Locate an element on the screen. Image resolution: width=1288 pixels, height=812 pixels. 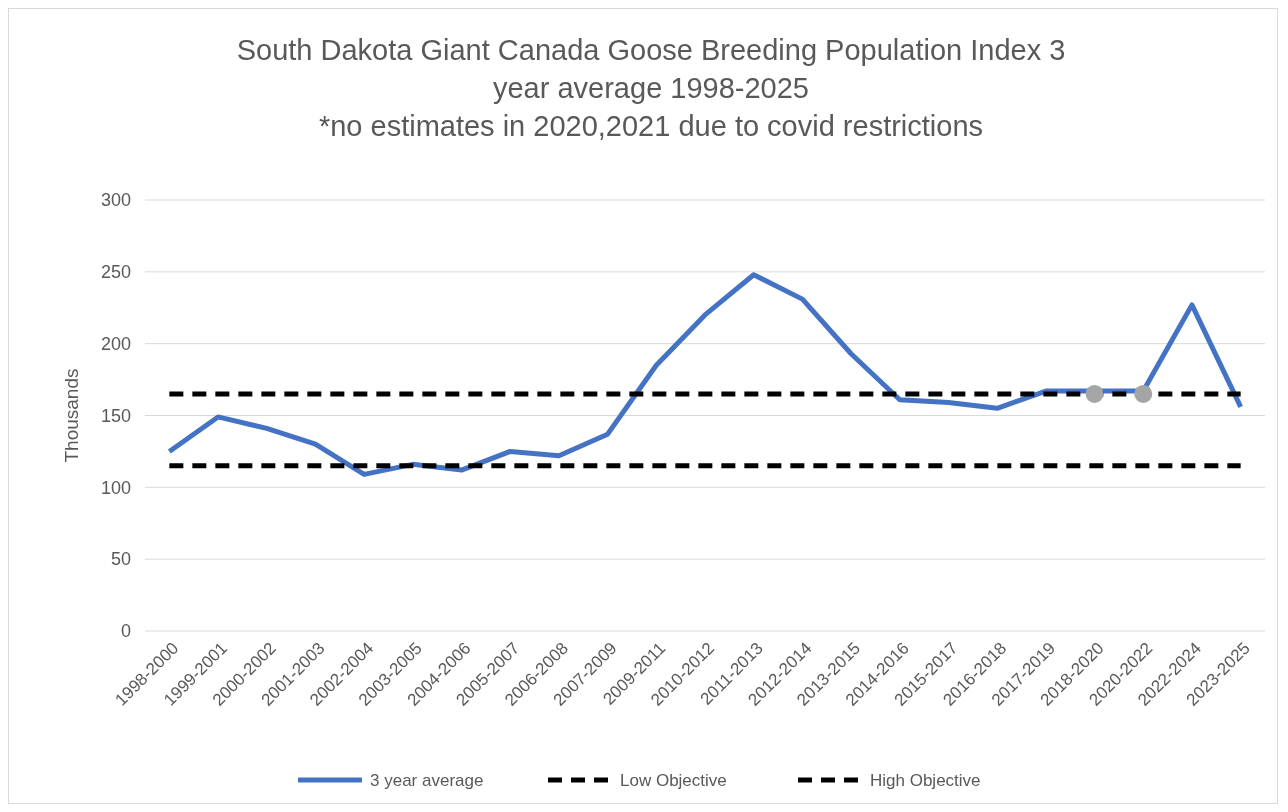
y-tick-label: 50 is located at coordinates (120, 559).